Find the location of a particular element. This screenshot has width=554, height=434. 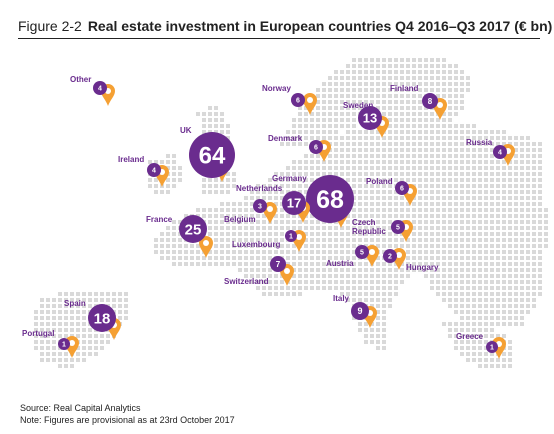

country-marker-hungary: 2 Hungary is located at coordinates (411, 260).